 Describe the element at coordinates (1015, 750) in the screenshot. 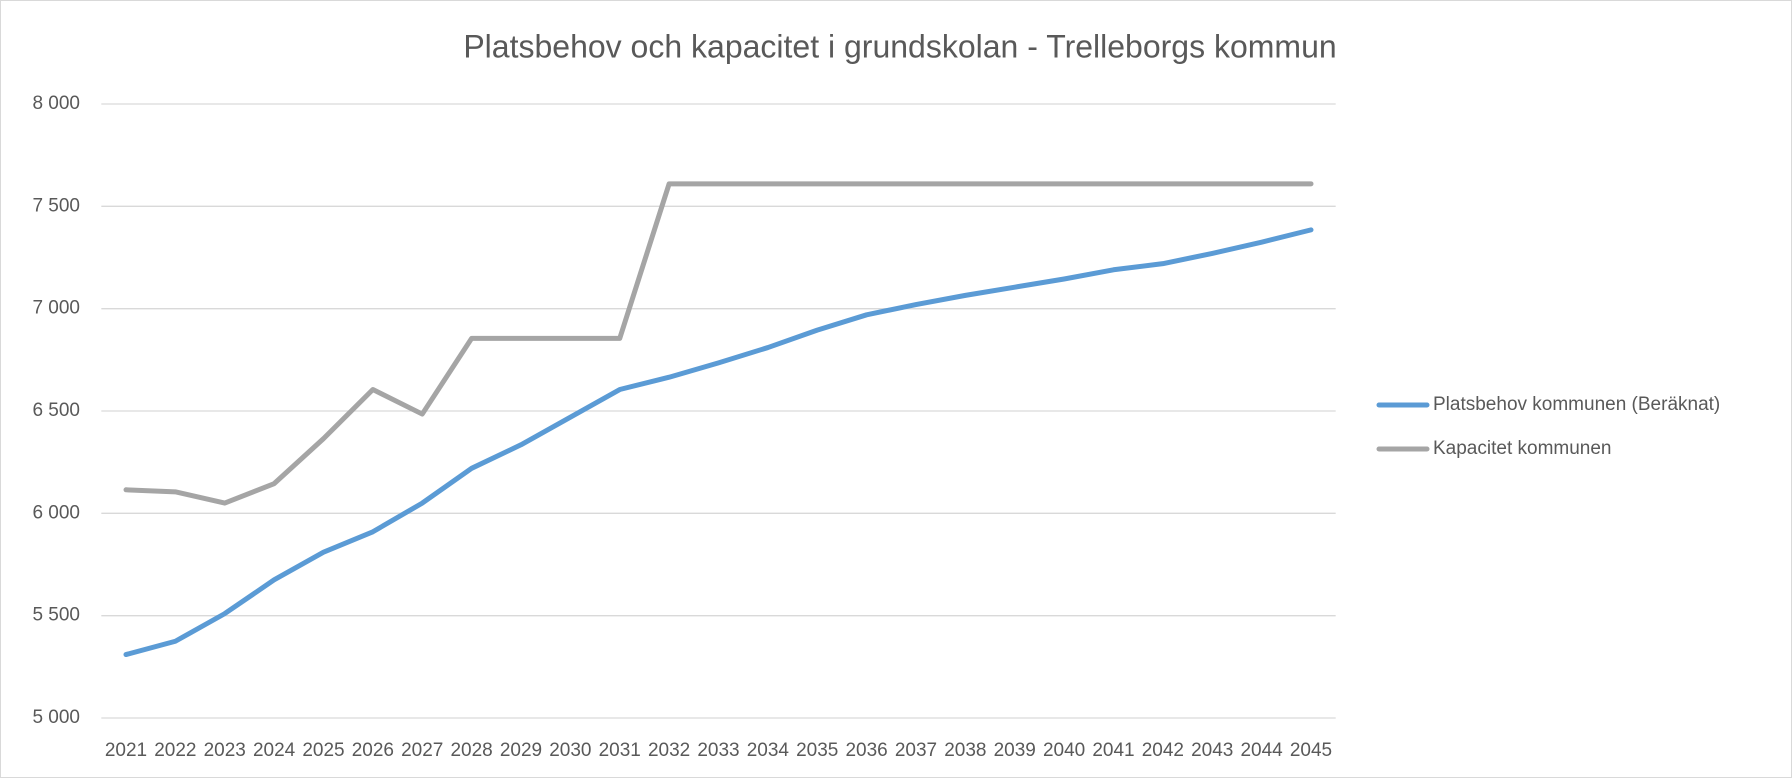

I see `x-tick-label: 2039` at that location.